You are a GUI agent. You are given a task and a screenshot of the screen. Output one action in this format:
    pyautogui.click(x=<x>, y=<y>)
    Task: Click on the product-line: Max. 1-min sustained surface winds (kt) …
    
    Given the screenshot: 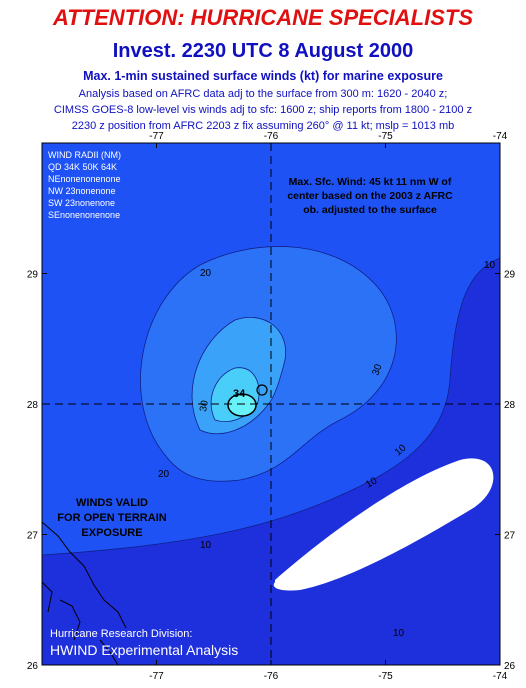 What is the action you would take?
    pyautogui.click(x=263, y=76)
    